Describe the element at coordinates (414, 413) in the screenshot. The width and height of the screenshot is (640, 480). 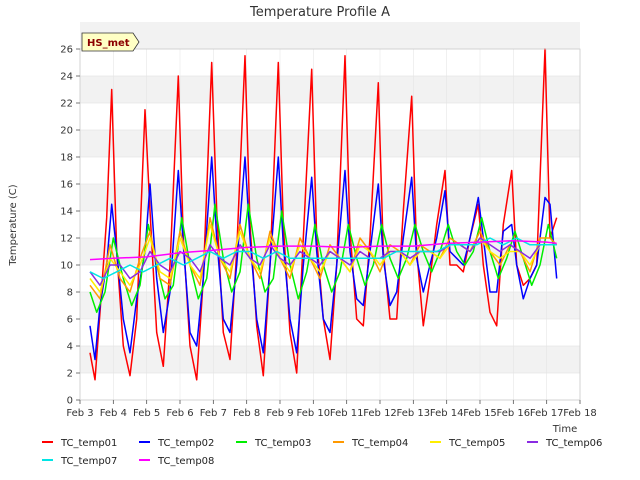
I see `x-tick-label: Feb 13` at that location.